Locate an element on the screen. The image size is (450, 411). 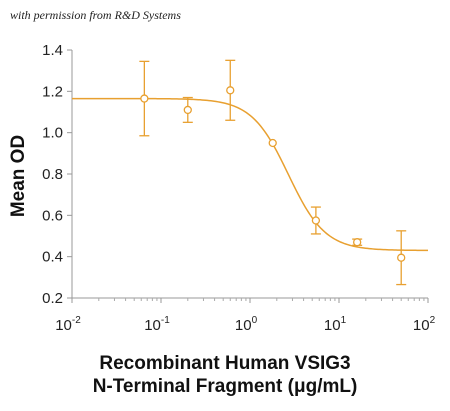
y-tick-label: 0.2 is located at coordinates (52, 298).